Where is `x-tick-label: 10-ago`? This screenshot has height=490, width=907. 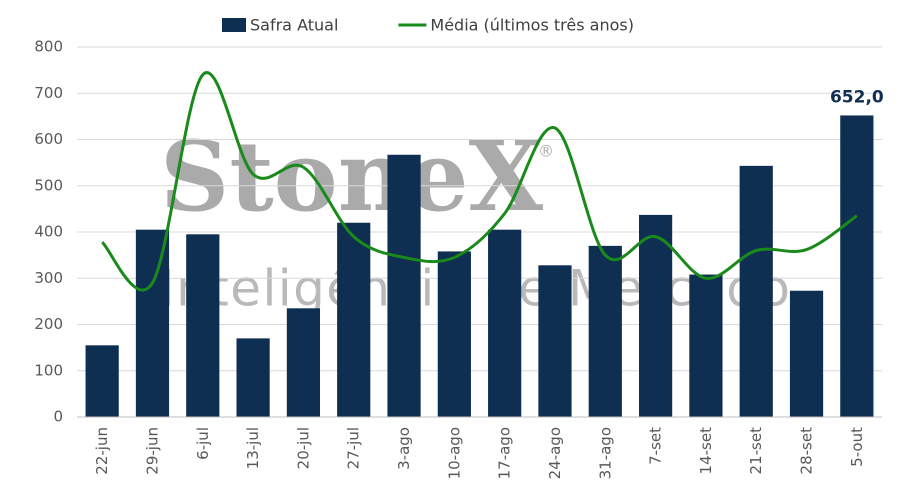
x-tick-label: 10-ago is located at coordinates (454, 453).